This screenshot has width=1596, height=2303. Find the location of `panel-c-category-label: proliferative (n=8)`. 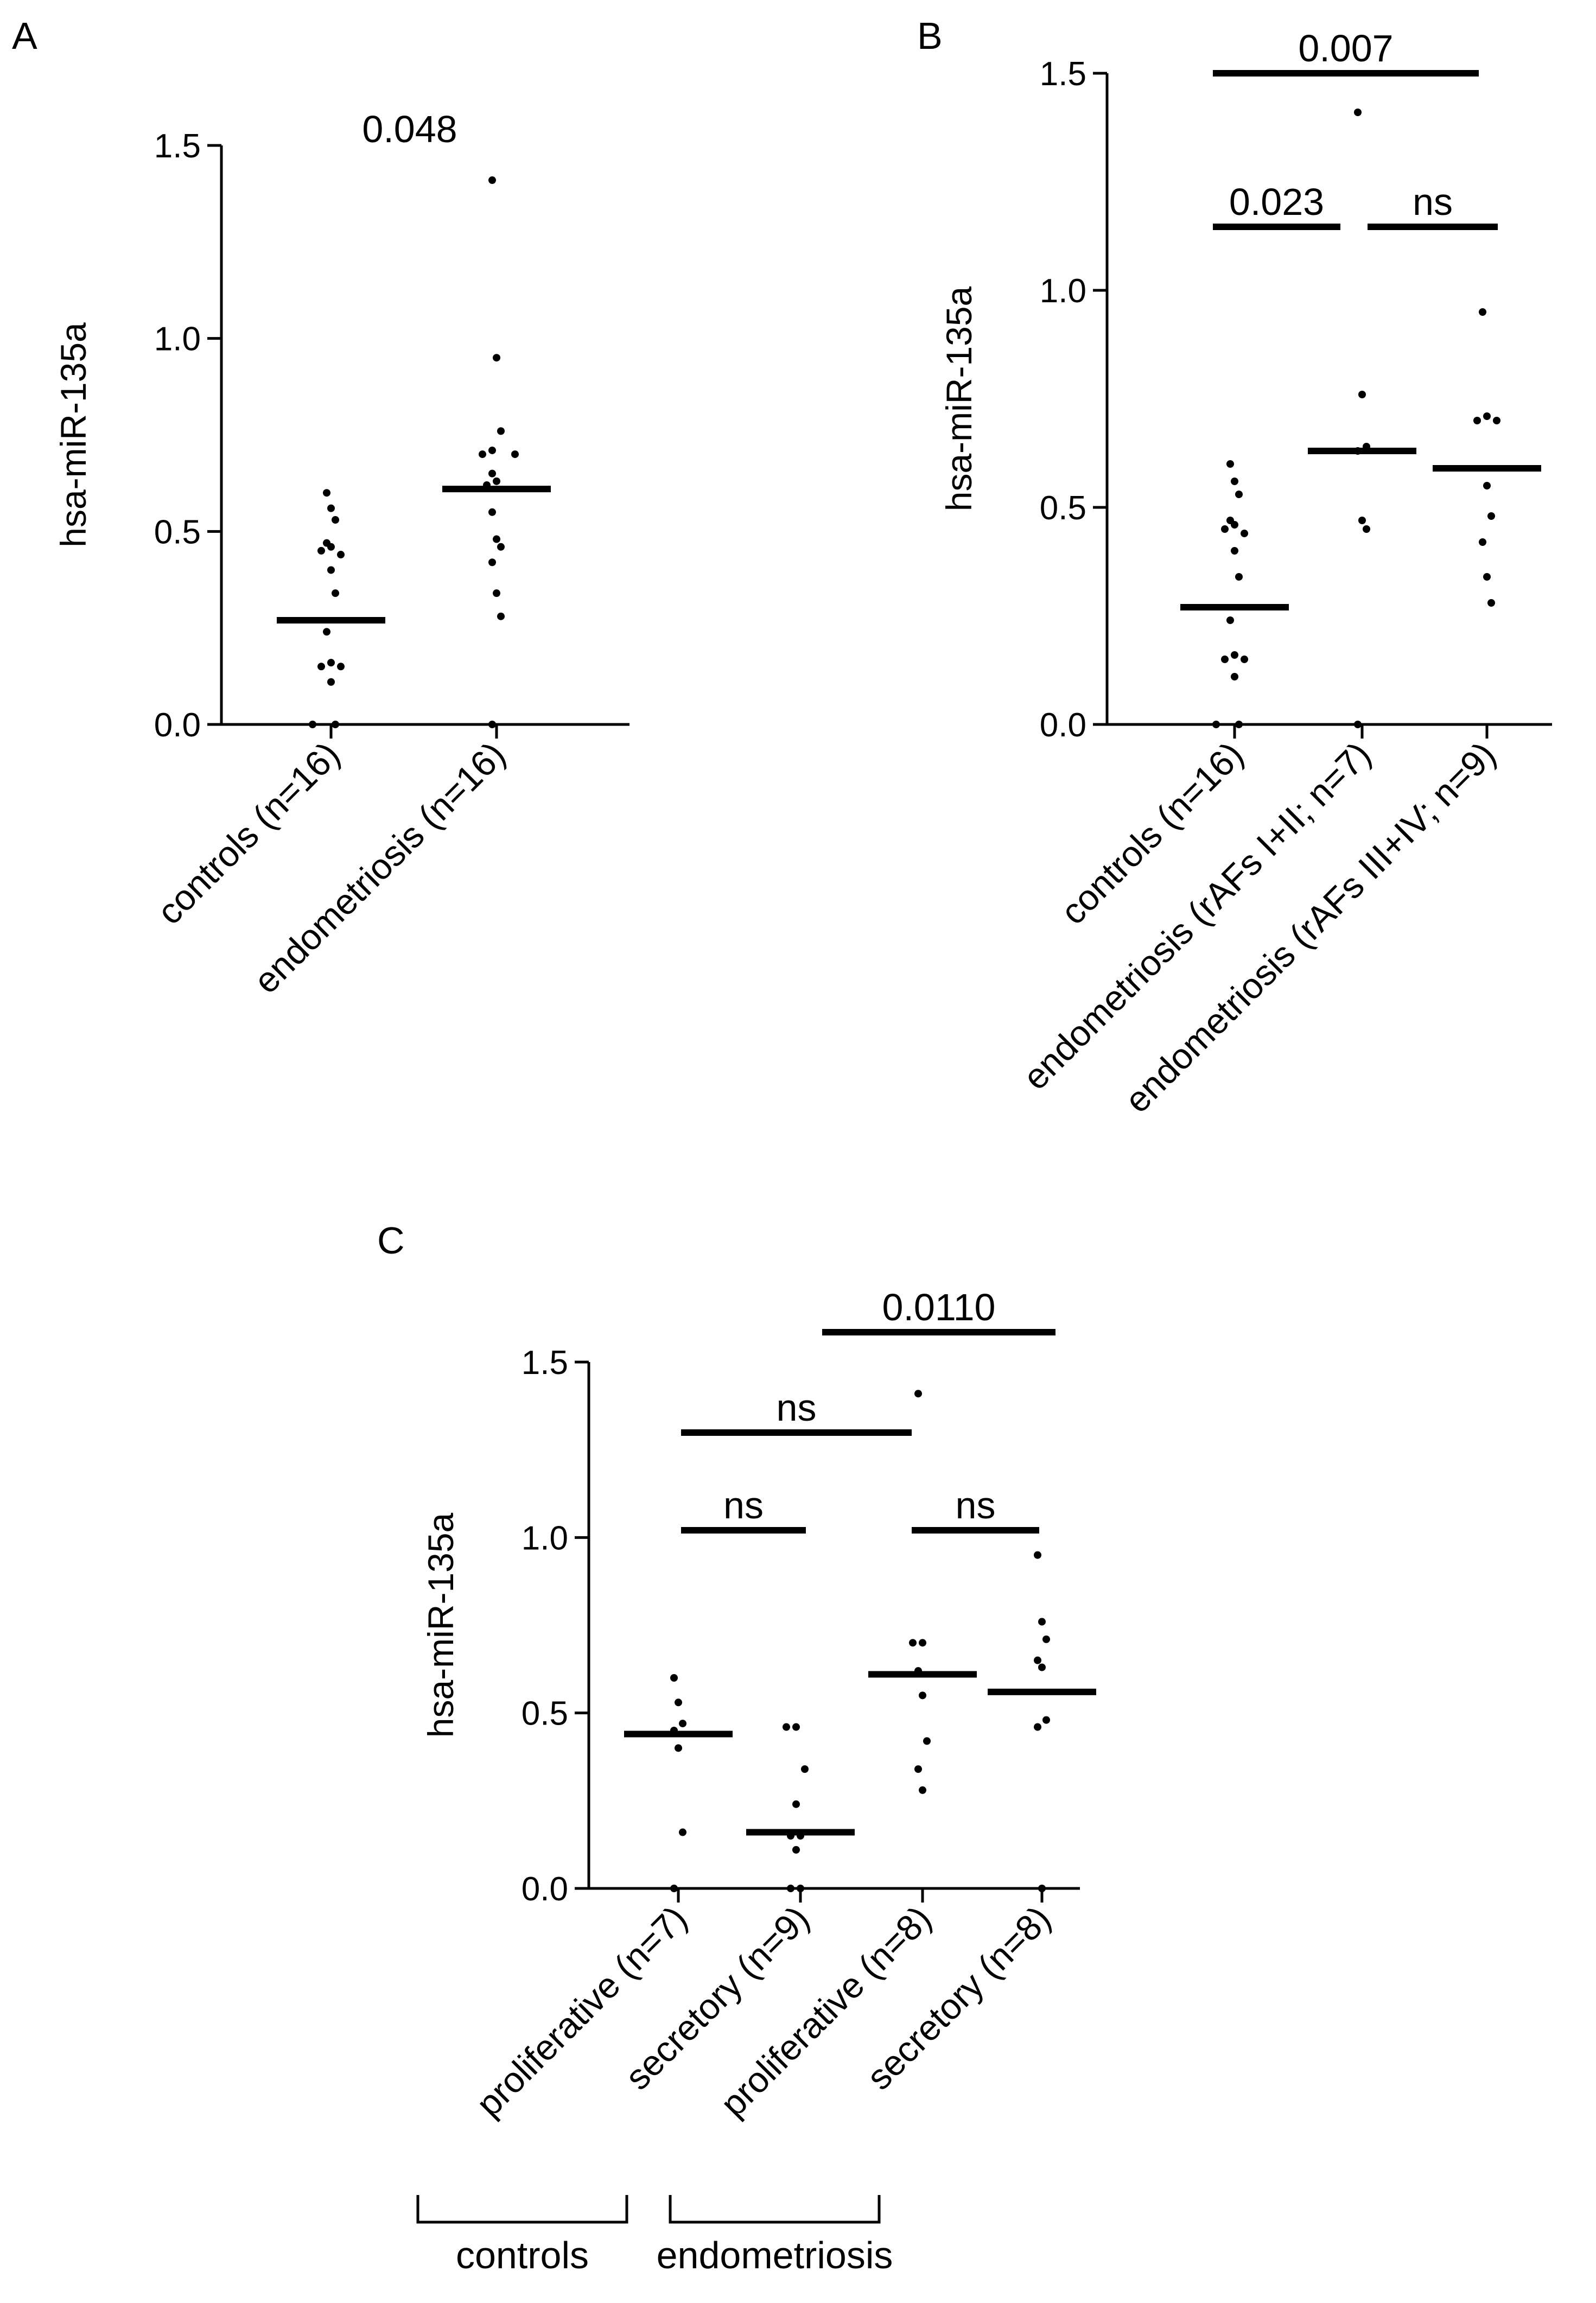

panel-c-category-label: proliferative (n=8) is located at coordinates (826, 2011).